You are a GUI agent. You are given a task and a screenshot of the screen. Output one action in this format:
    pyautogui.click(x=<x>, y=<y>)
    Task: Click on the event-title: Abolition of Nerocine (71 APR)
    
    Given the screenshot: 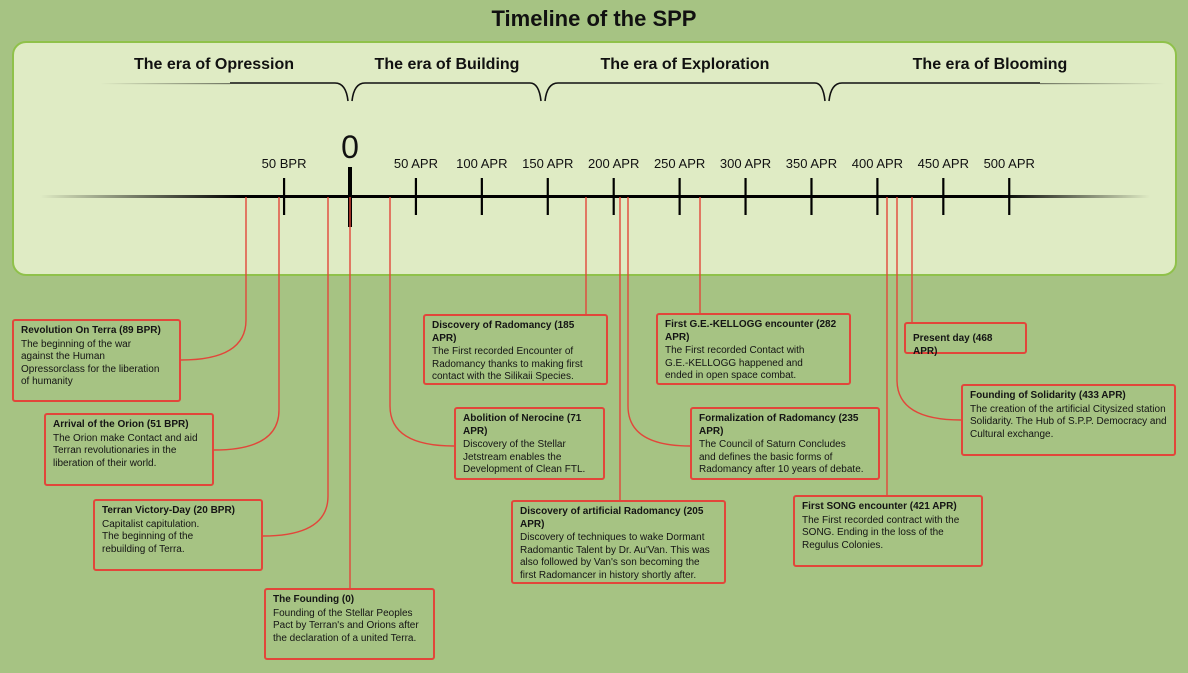 What is the action you would take?
    pyautogui.click(x=522, y=425)
    